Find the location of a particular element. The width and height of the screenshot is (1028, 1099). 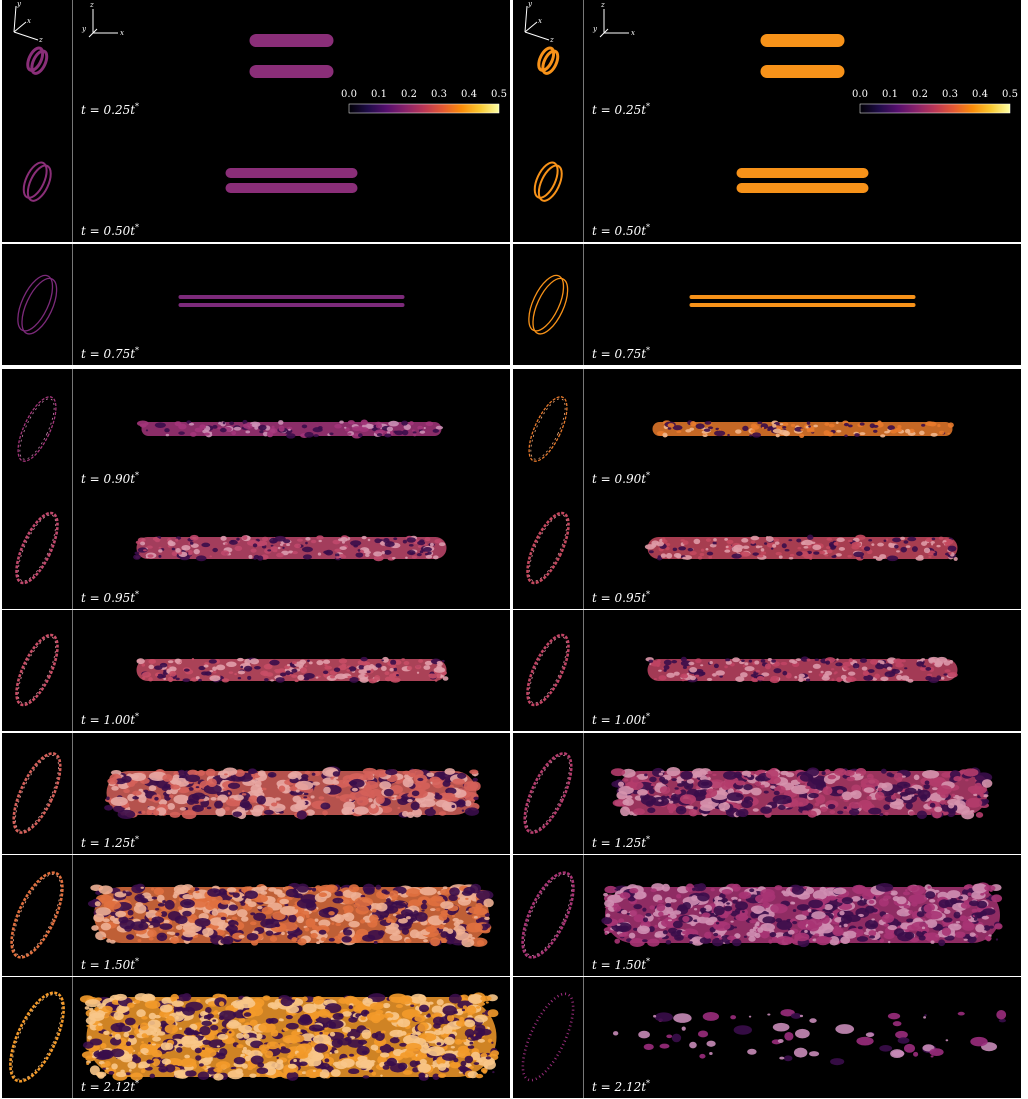

ring-side-view: t = 1.25t* is located at coordinates (291, 793).